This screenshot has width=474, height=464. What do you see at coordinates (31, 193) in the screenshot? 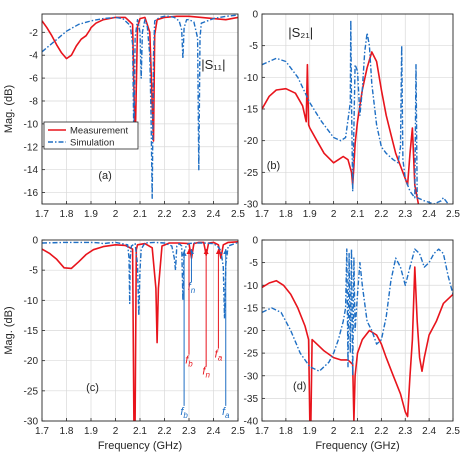
I see `y-tick-label: -16` at bounding box center [31, 193].